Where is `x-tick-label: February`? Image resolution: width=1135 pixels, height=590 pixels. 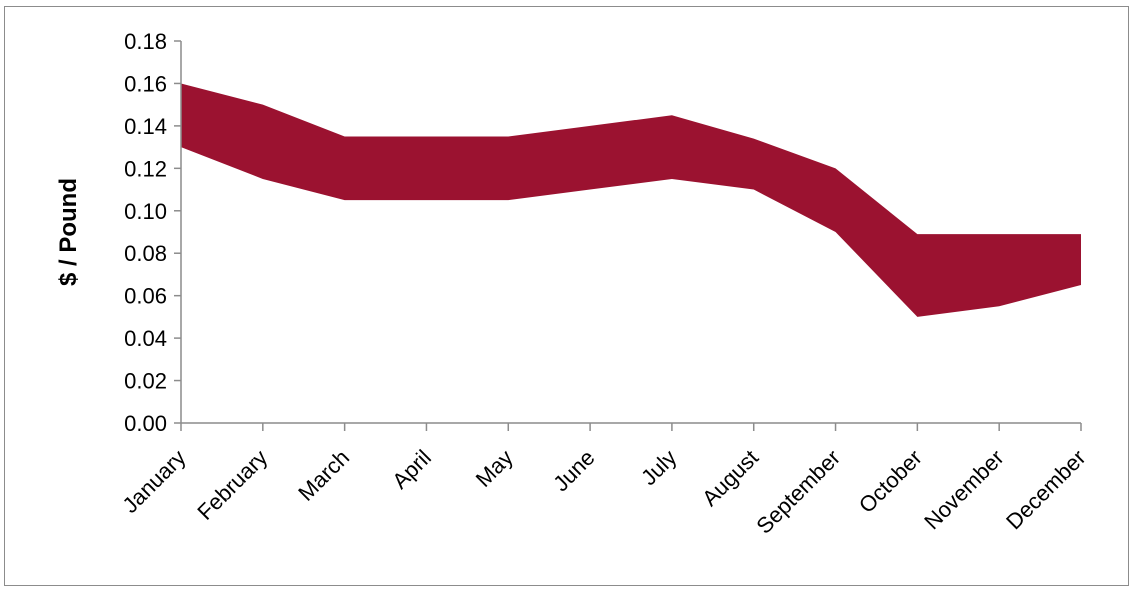
x-tick-label: February is located at coordinates (232, 485).